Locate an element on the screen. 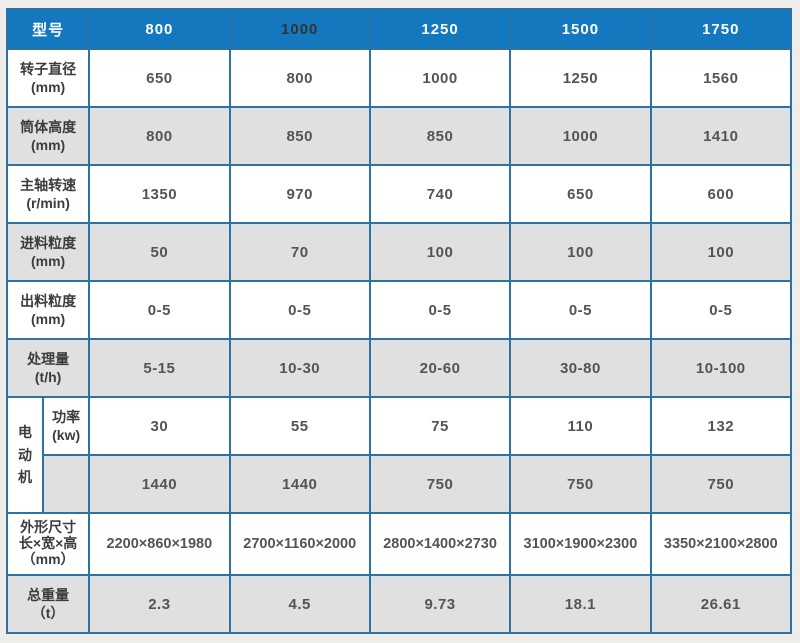 The width and height of the screenshot is (800, 643). row-label-text: 处理量 is located at coordinates (48, 358).